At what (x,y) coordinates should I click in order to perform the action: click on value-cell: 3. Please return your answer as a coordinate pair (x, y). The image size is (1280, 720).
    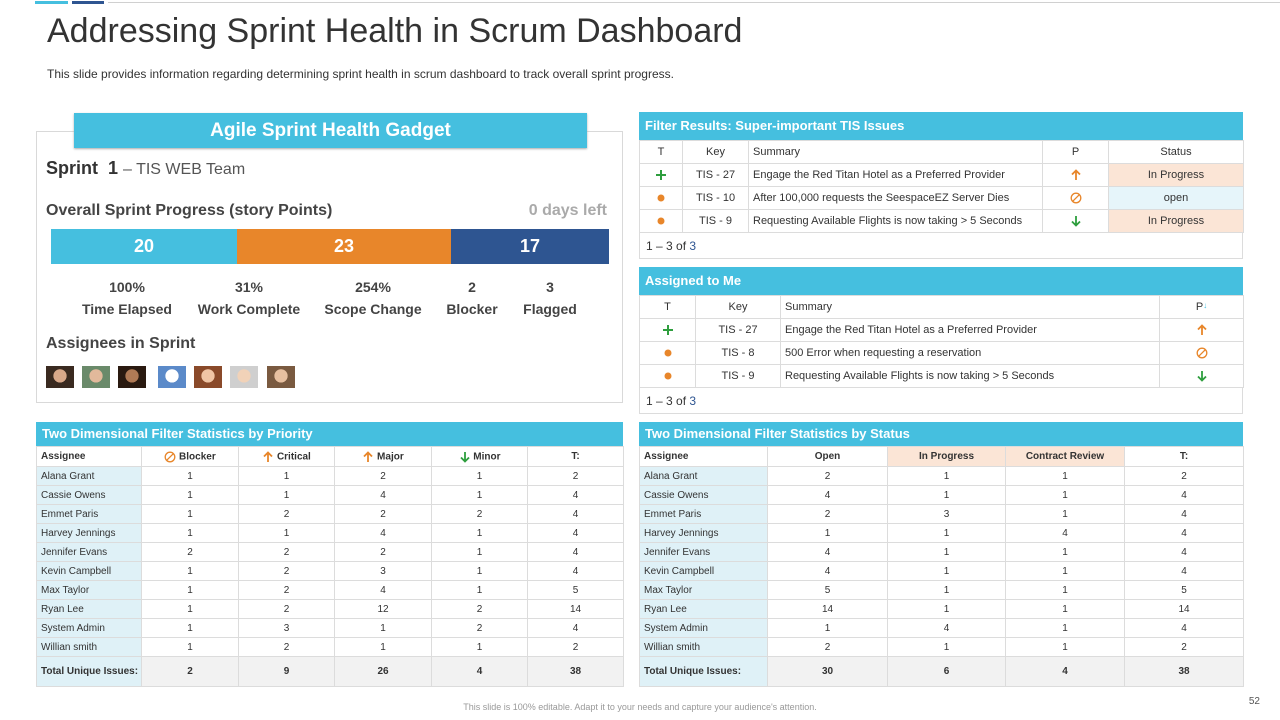
    Looking at the image, I should click on (946, 514).